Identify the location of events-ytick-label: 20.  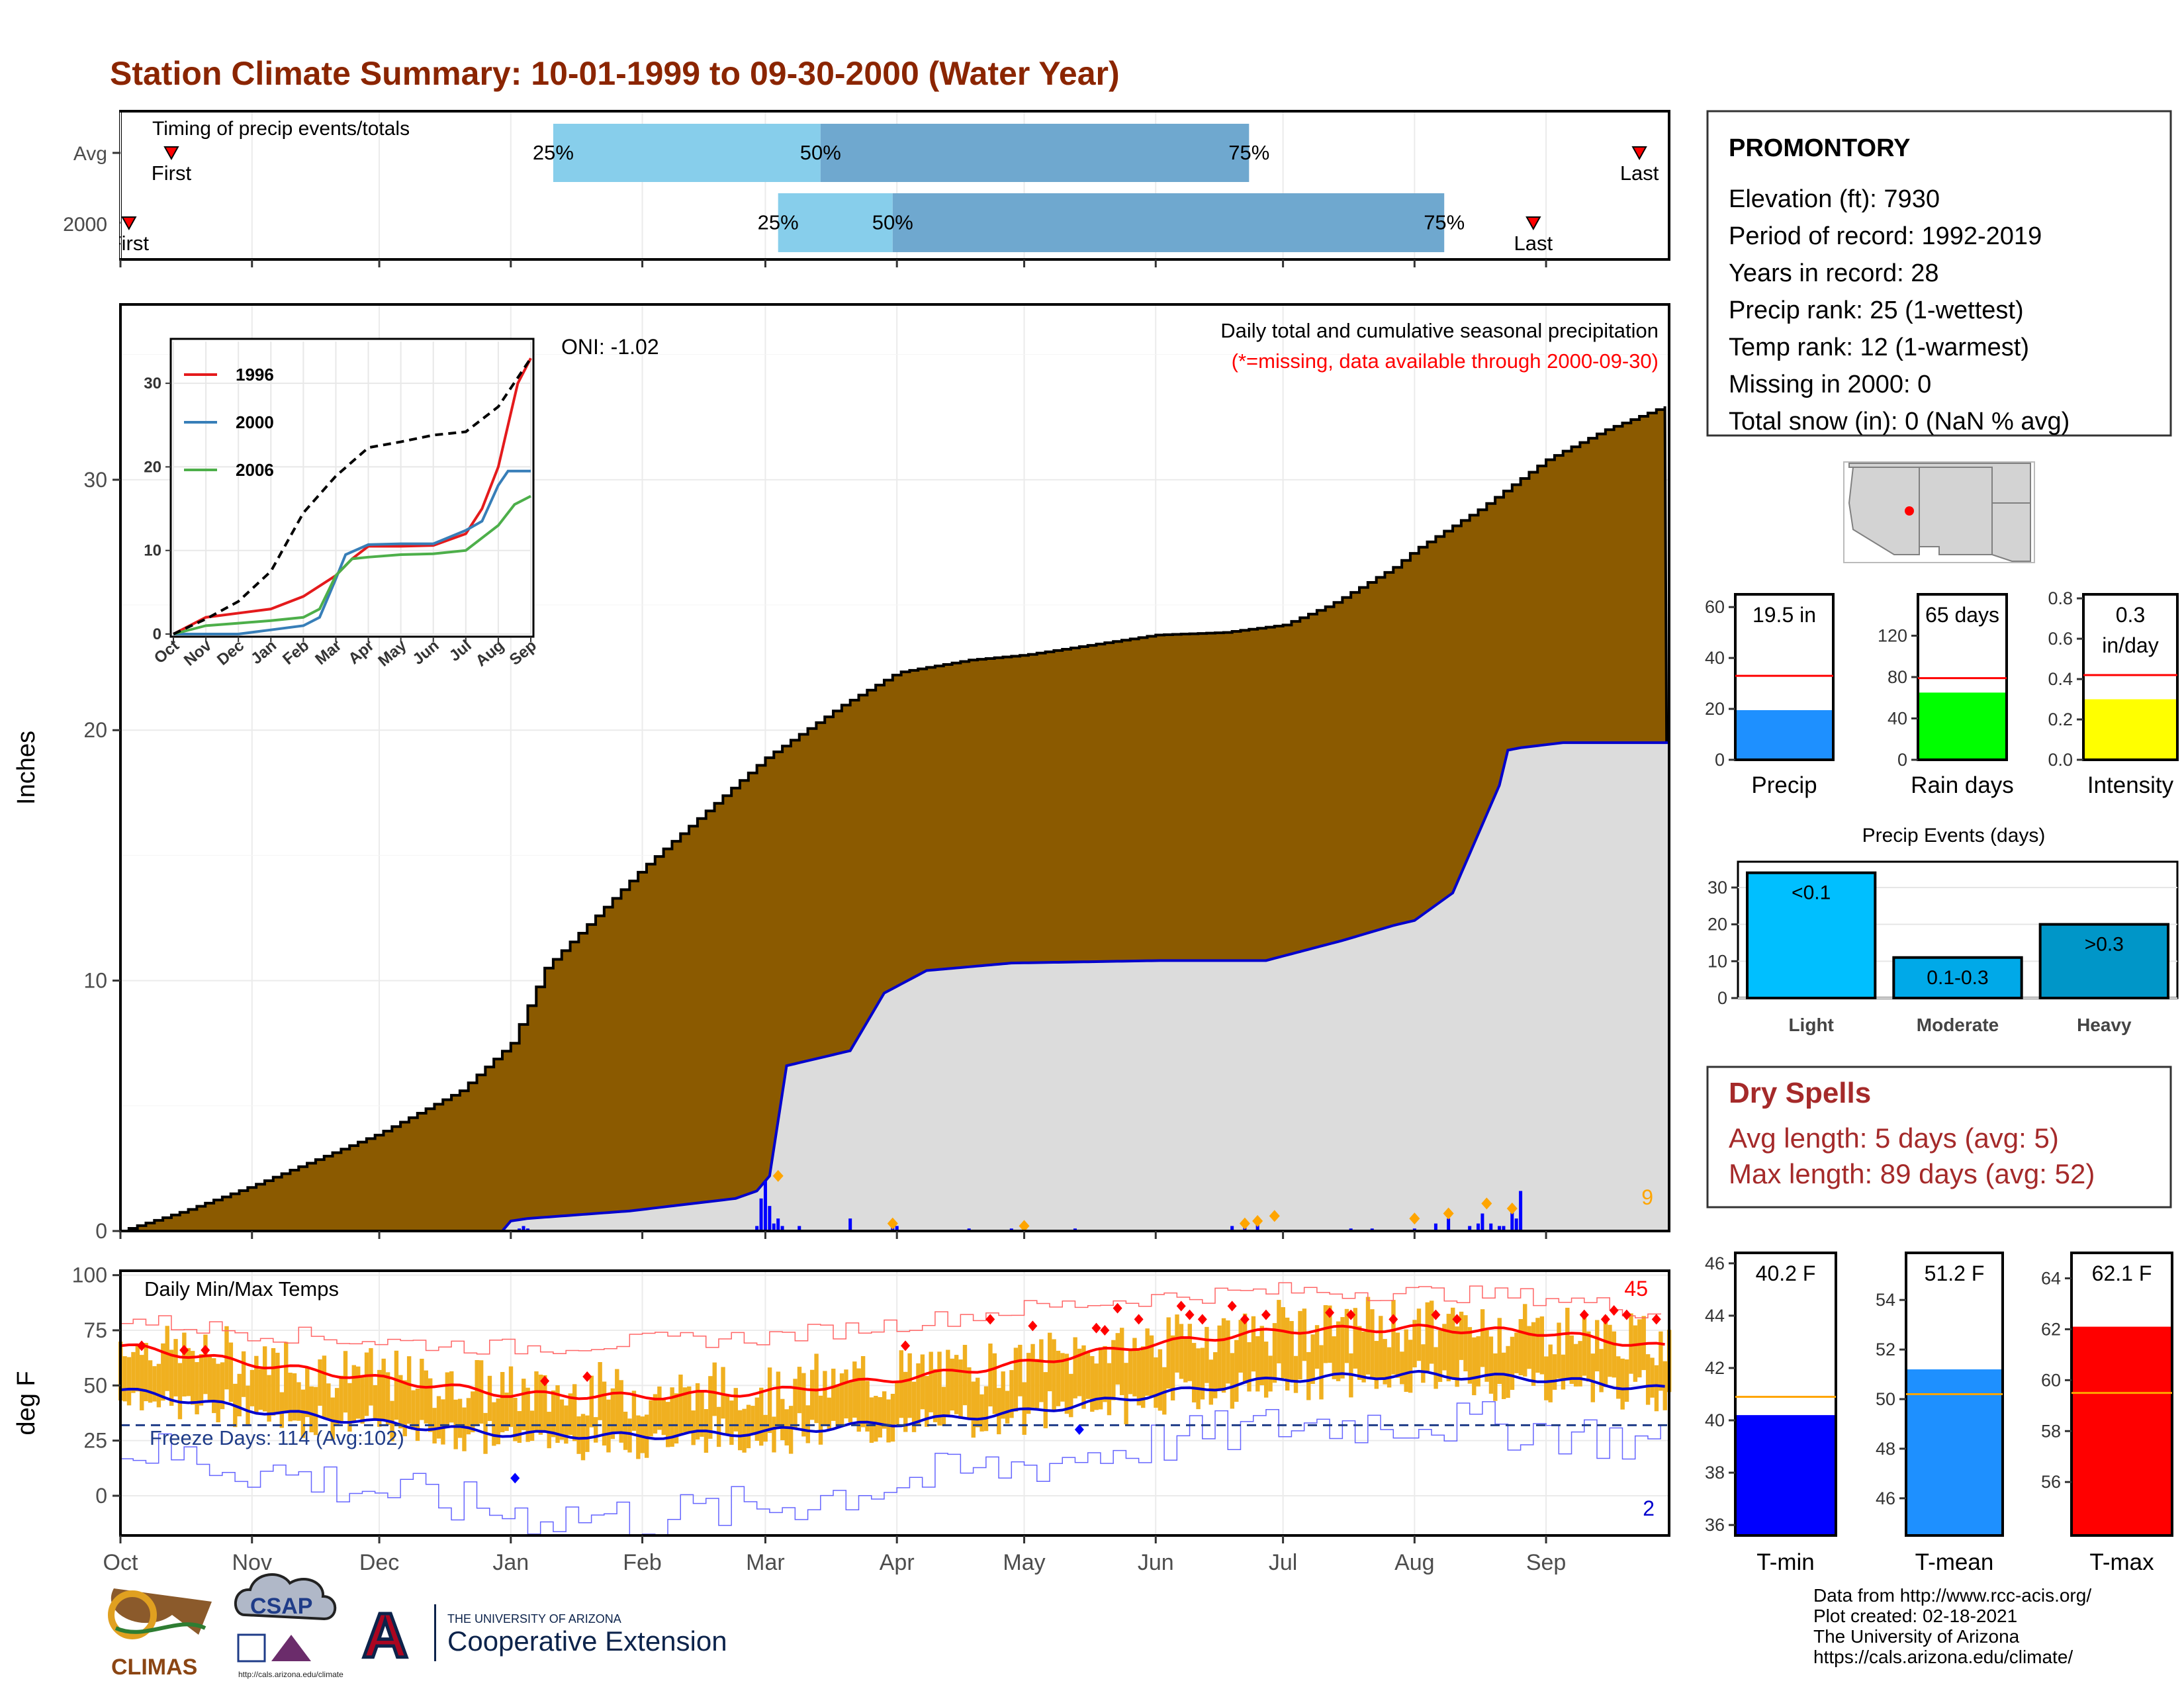
(1717, 925).